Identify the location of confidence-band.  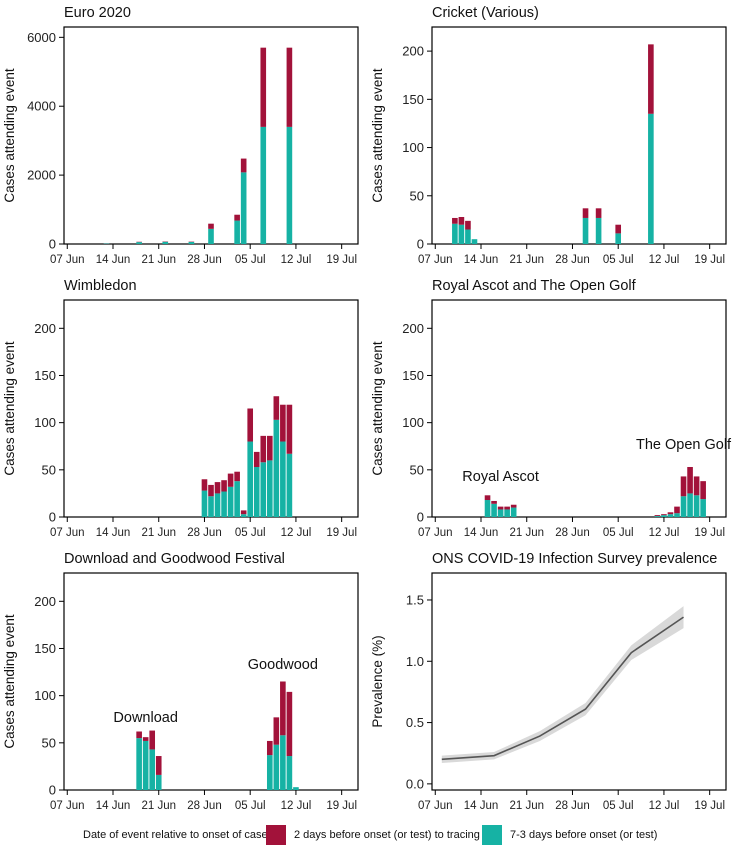
(562, 685).